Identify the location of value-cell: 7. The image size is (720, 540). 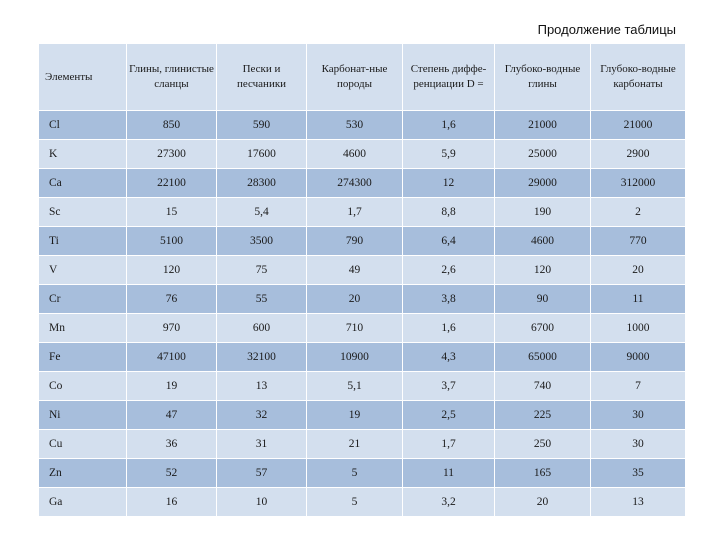
(638, 386).